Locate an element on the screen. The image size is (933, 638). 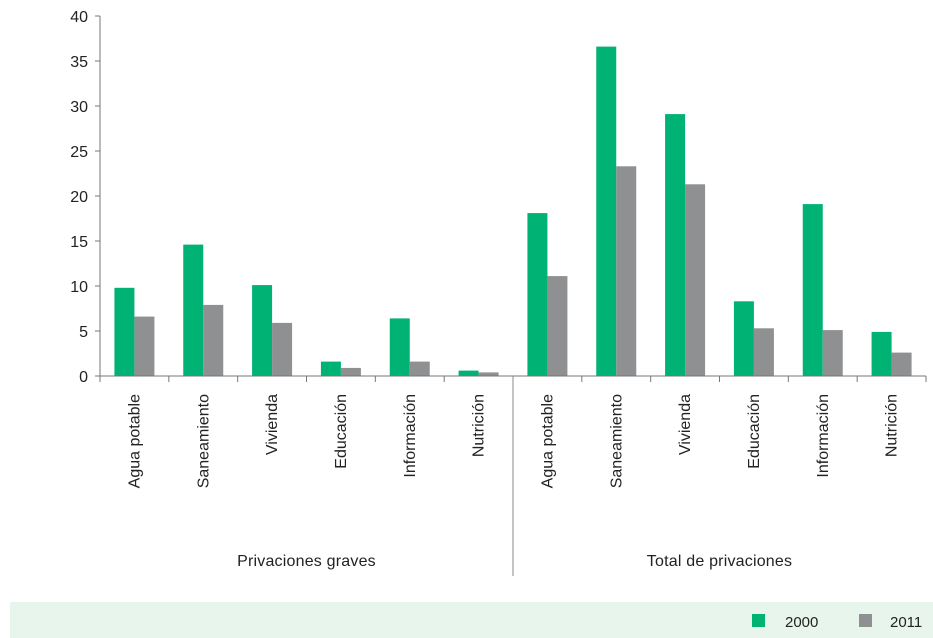
legend-swatch-2000 is located at coordinates (758, 620).